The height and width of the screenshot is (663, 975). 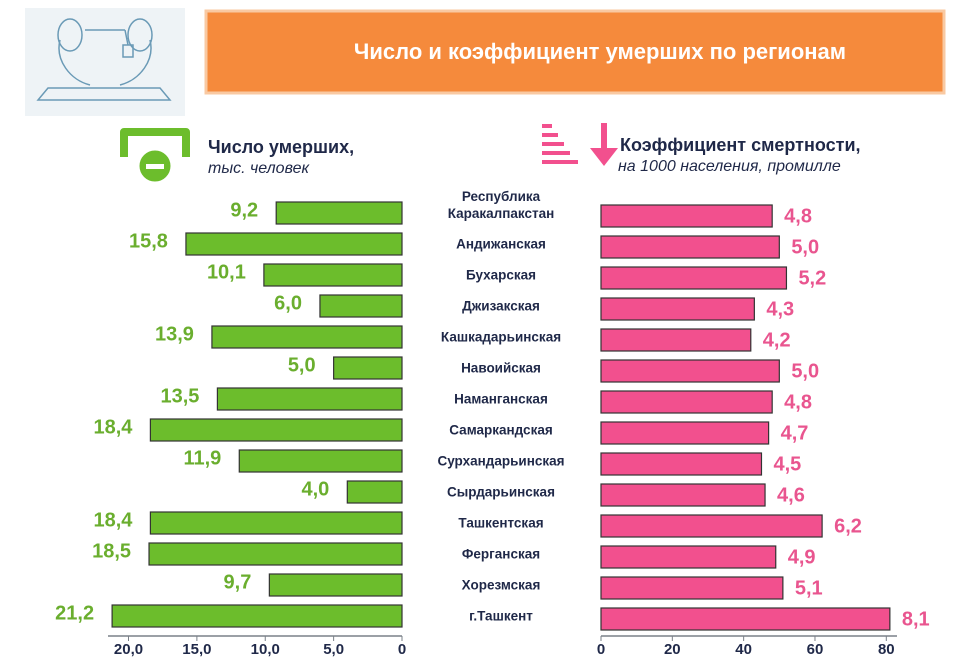 What do you see at coordinates (501, 554) in the screenshot?
I see `category-label: Ферганская` at bounding box center [501, 554].